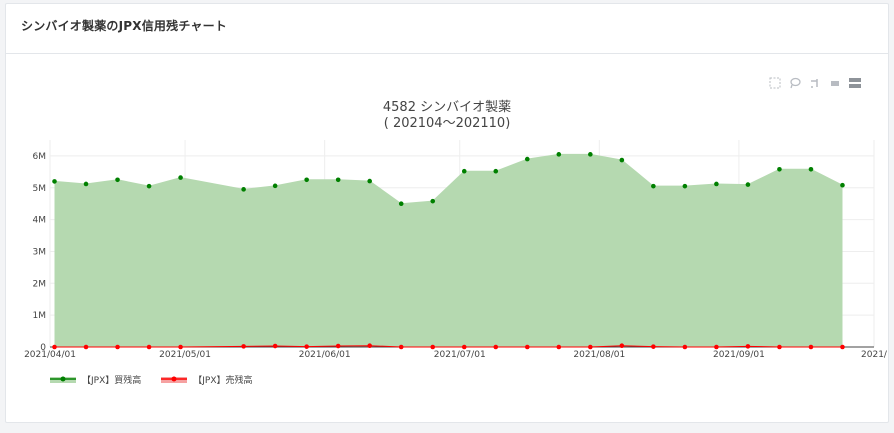  I want to click on x-tick-label: 2021/, so click(874, 355).